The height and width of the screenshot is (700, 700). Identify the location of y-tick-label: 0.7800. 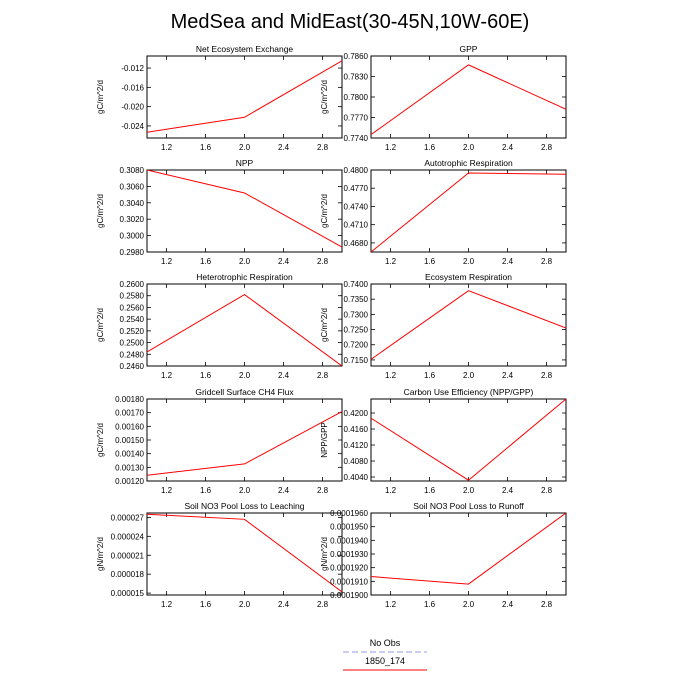
(356, 97).